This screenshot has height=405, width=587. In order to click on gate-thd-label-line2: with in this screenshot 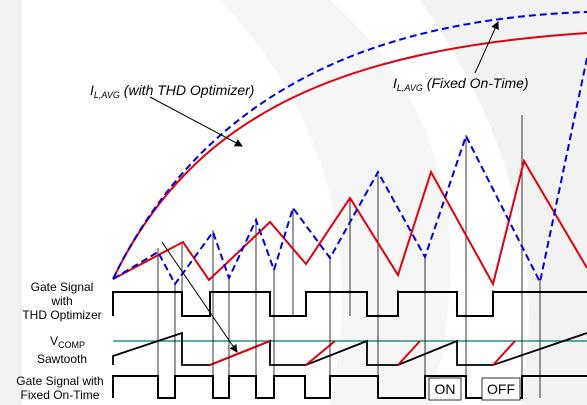, I will do `click(61, 301)`.